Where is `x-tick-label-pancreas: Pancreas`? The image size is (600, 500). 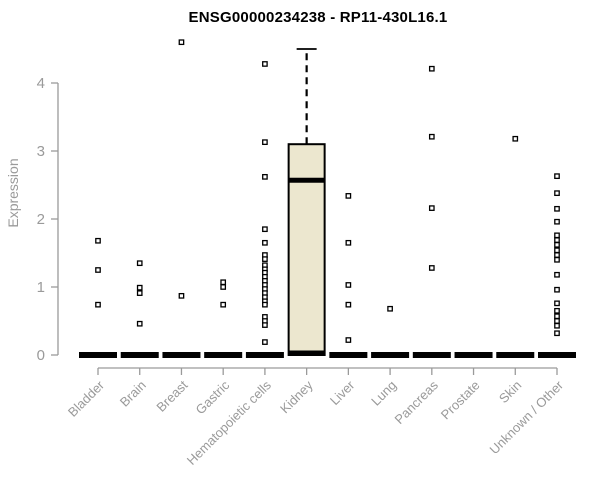 x-tick-label-pancreas: Pancreas is located at coordinates (416, 402).